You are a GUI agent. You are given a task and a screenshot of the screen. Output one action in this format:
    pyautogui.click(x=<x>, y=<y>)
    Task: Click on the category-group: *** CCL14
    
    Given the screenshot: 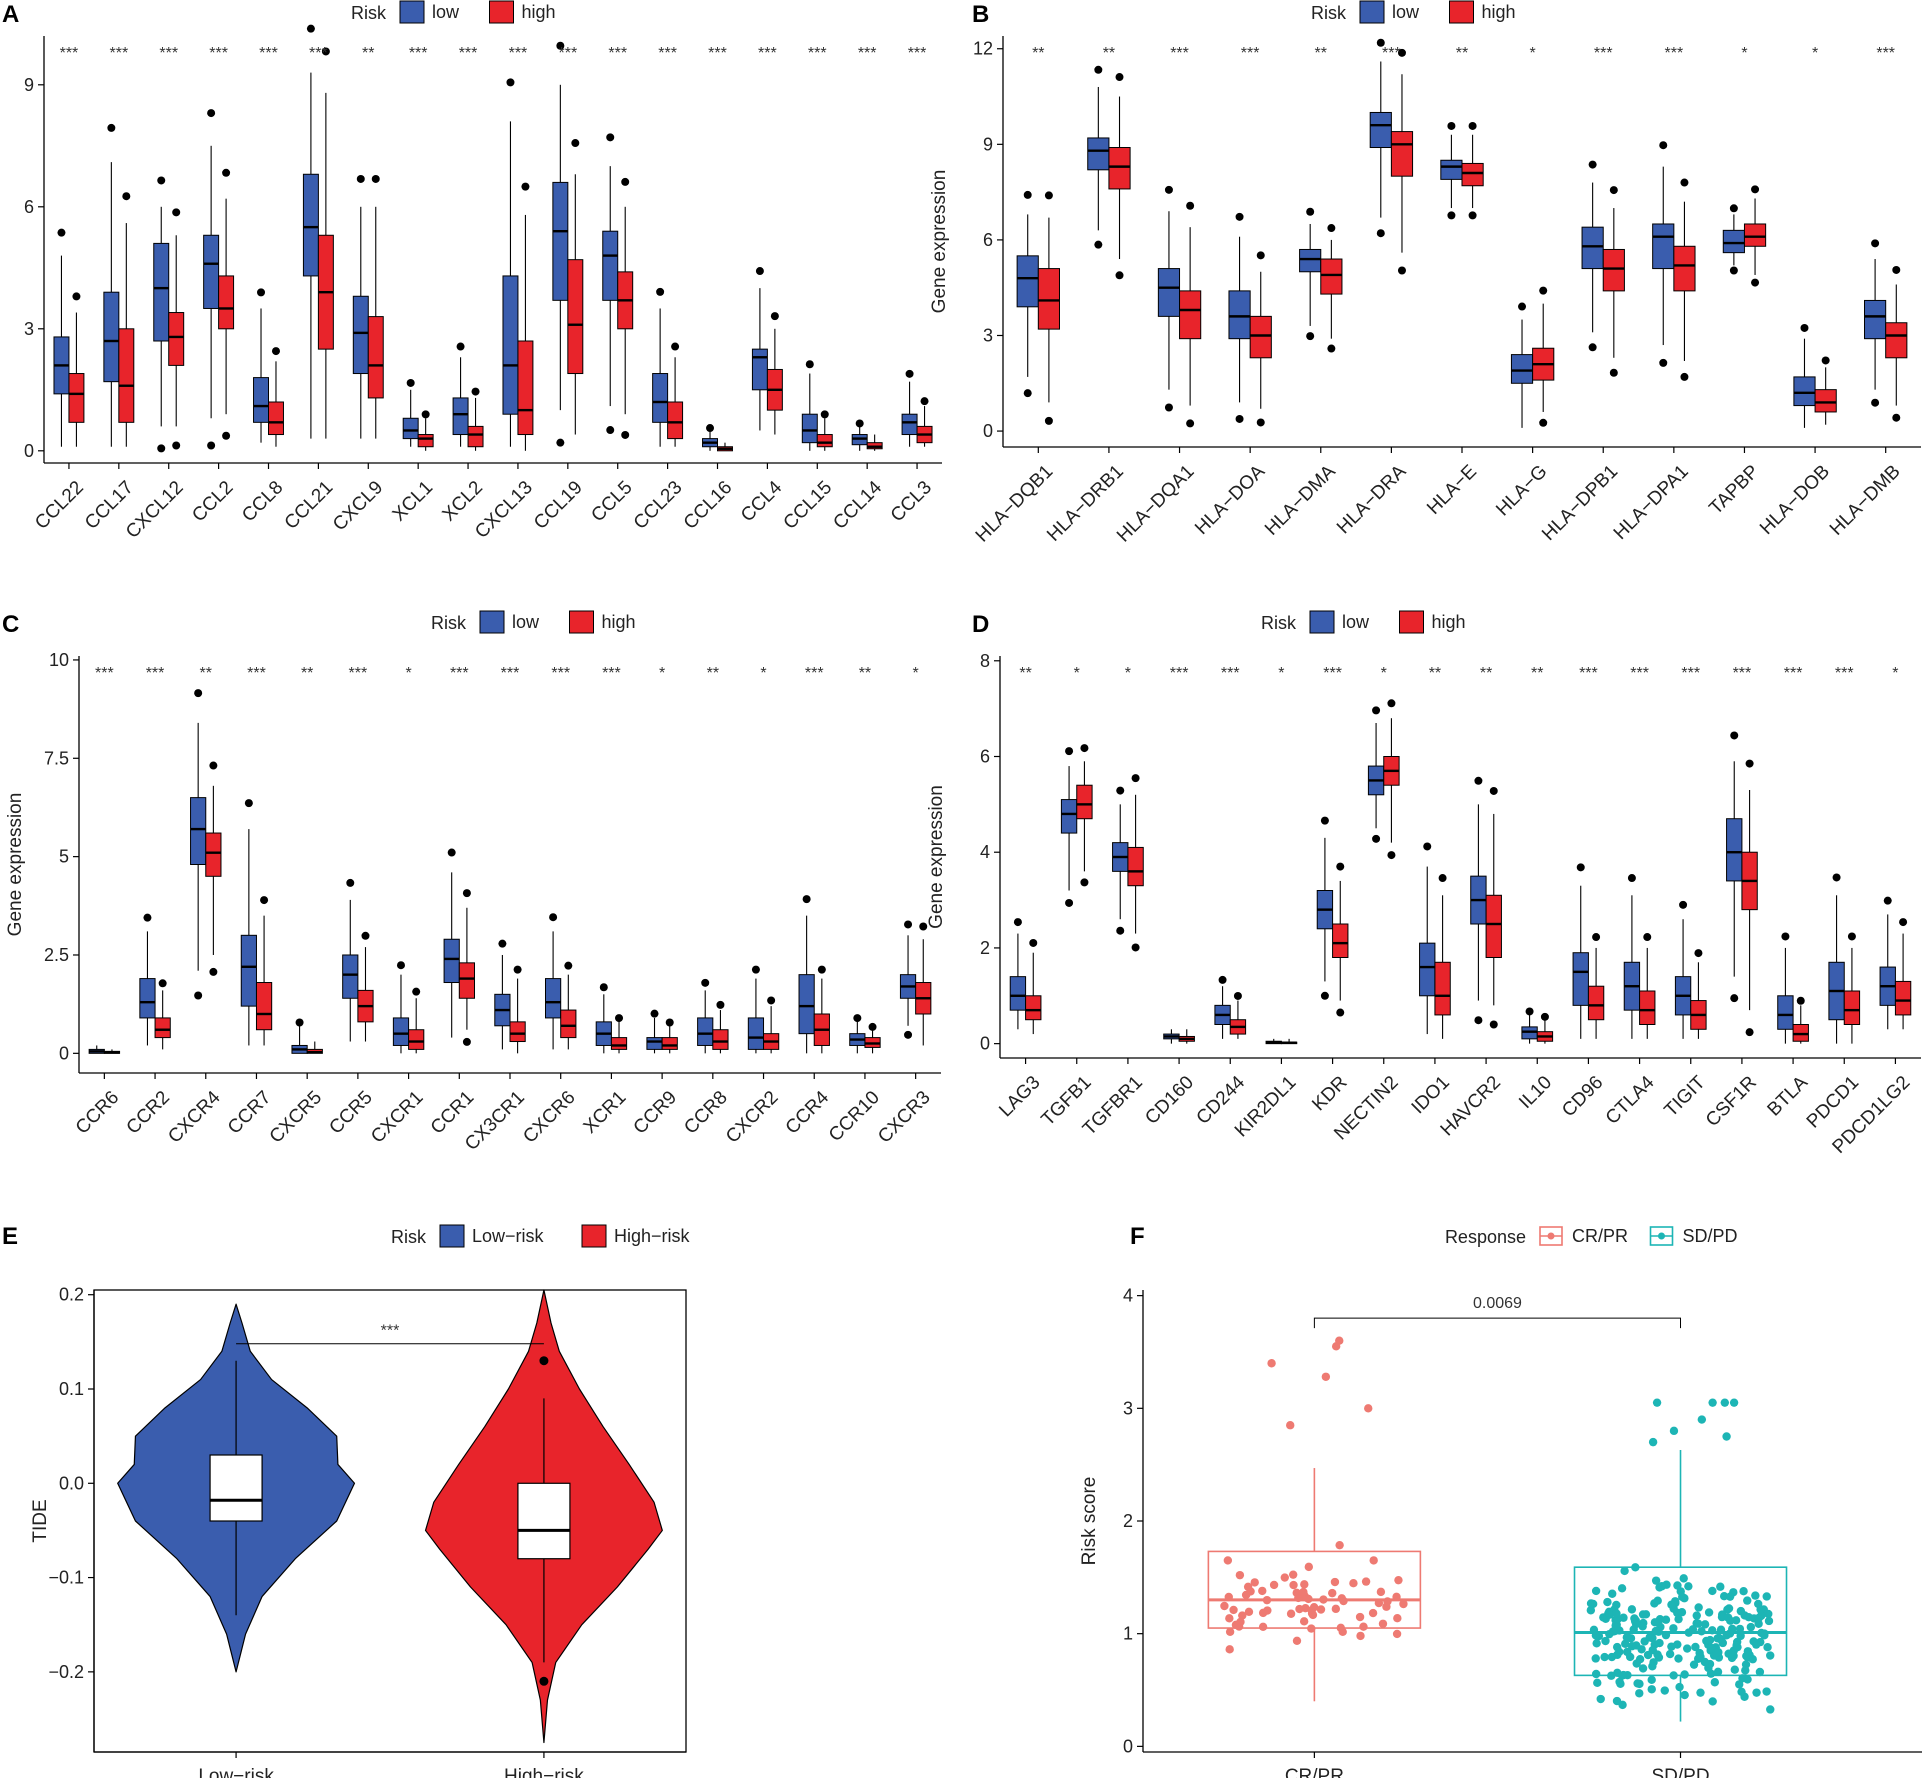 What is the action you would take?
    pyautogui.click(x=857, y=289)
    